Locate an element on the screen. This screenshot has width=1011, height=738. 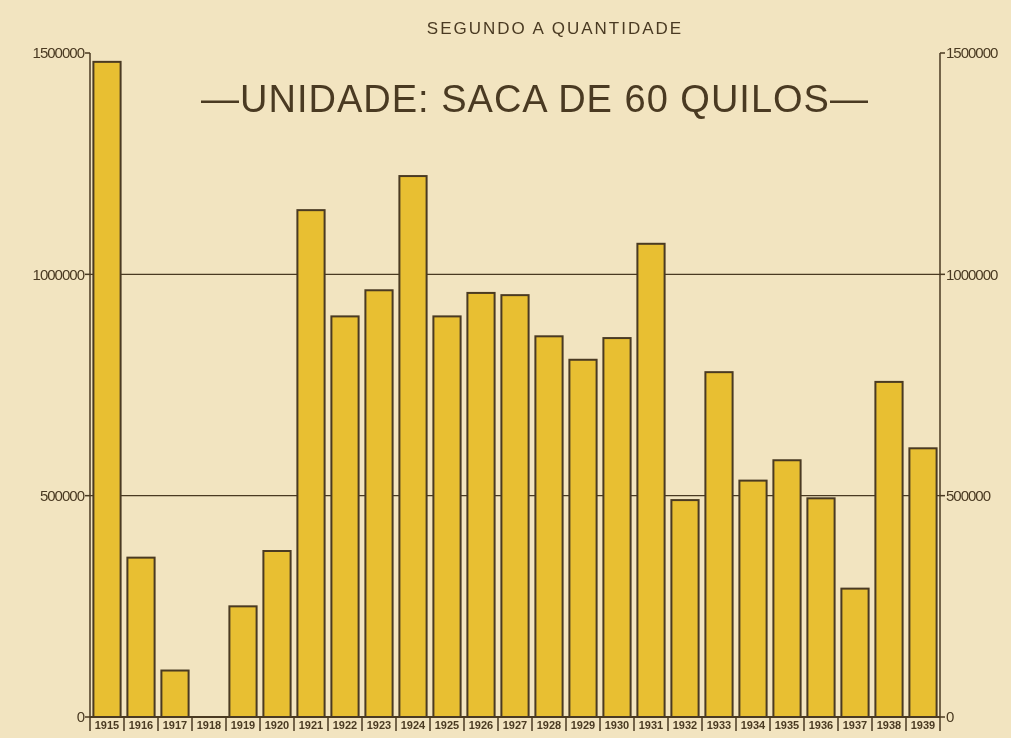
x-tick-label: 1920 is located at coordinates (277, 725).